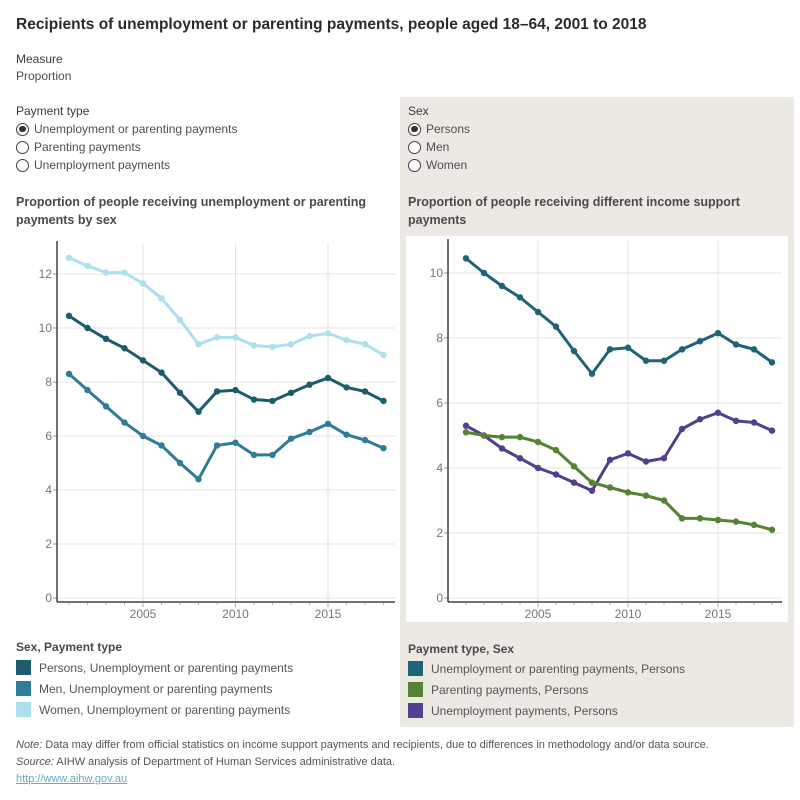  I want to click on legend-item-men: Men, Unemployment or parenting payments, so click(144, 688).